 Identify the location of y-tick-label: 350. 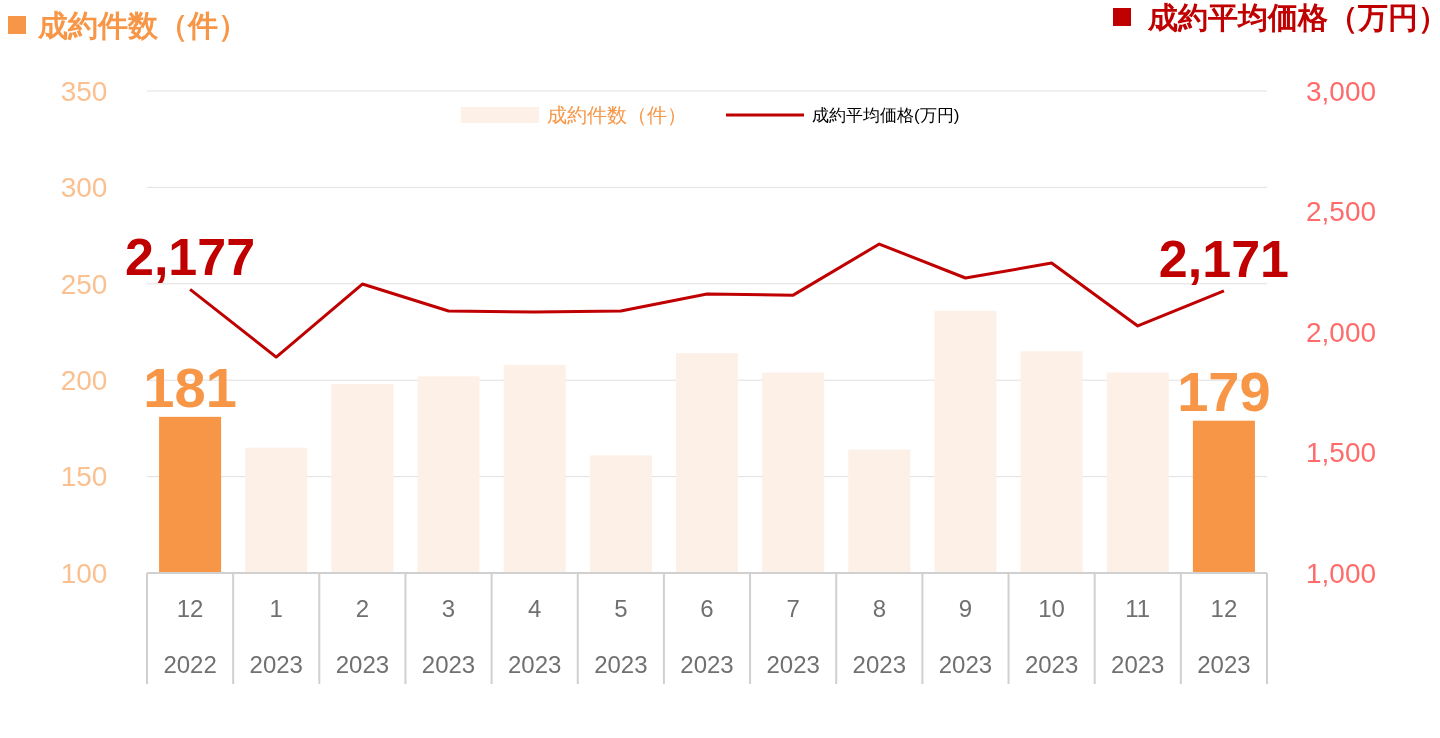
(84, 91).